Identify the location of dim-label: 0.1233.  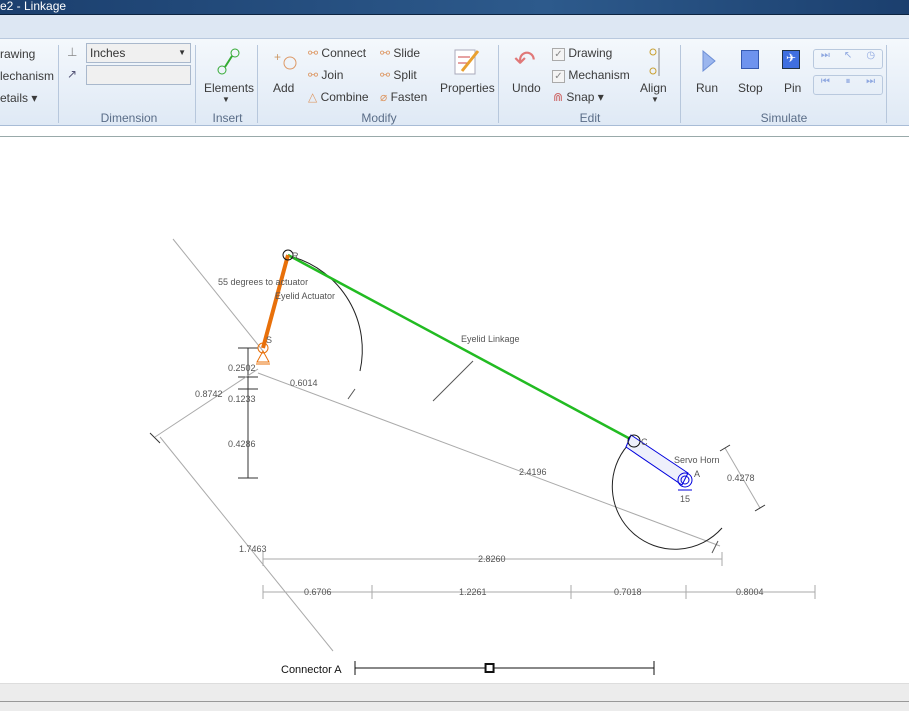
(242, 399).